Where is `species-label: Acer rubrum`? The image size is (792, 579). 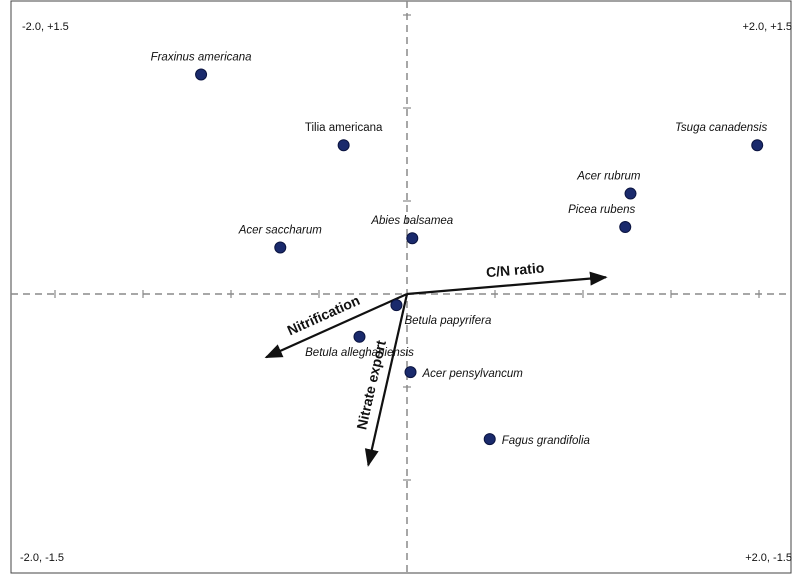
species-label: Acer rubrum is located at coordinates (608, 177).